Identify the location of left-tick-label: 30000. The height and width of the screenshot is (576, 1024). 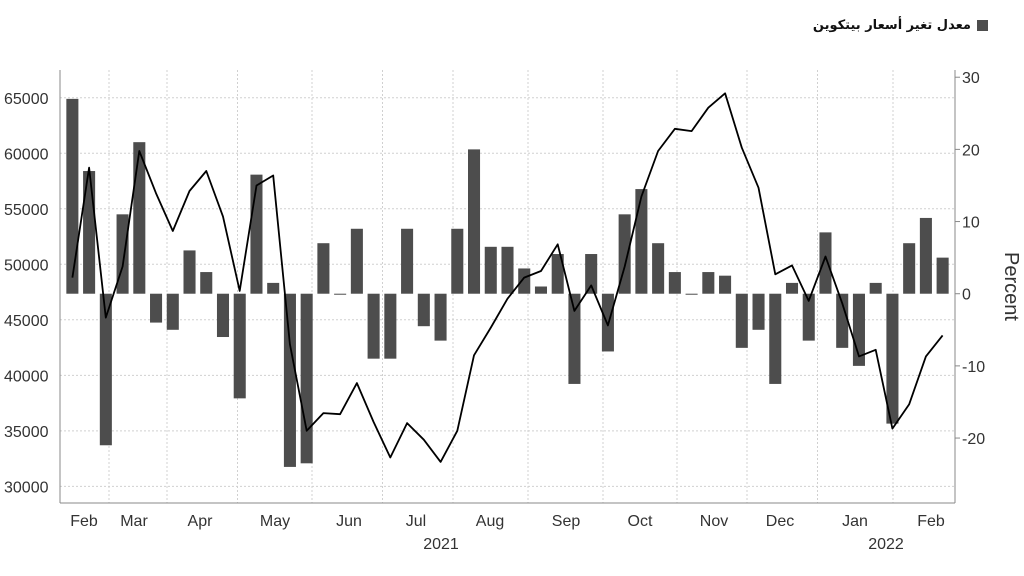
(26, 487).